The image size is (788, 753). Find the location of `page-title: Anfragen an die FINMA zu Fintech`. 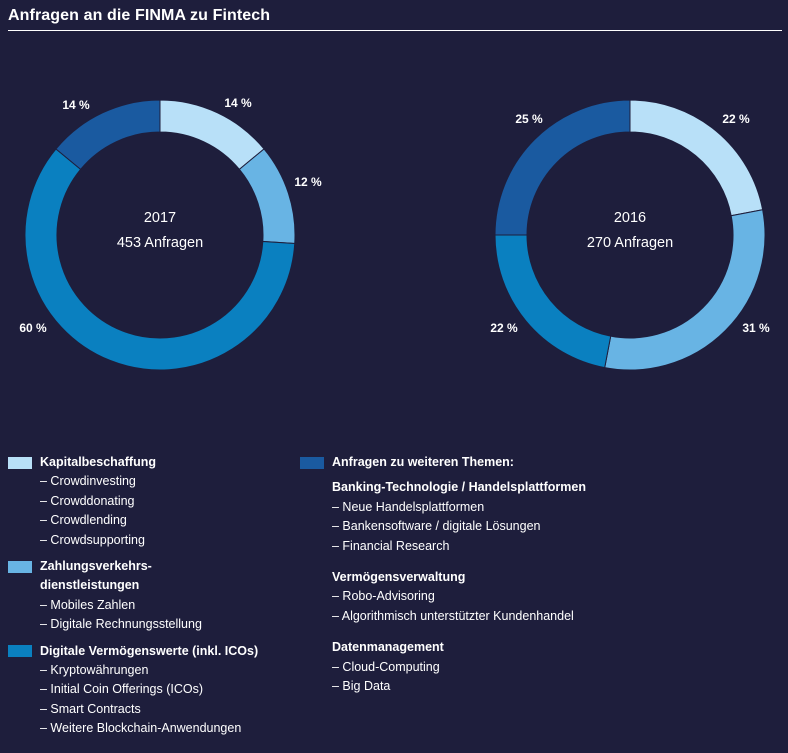

page-title: Anfragen an die FINMA zu Fintech is located at coordinates (139, 15).